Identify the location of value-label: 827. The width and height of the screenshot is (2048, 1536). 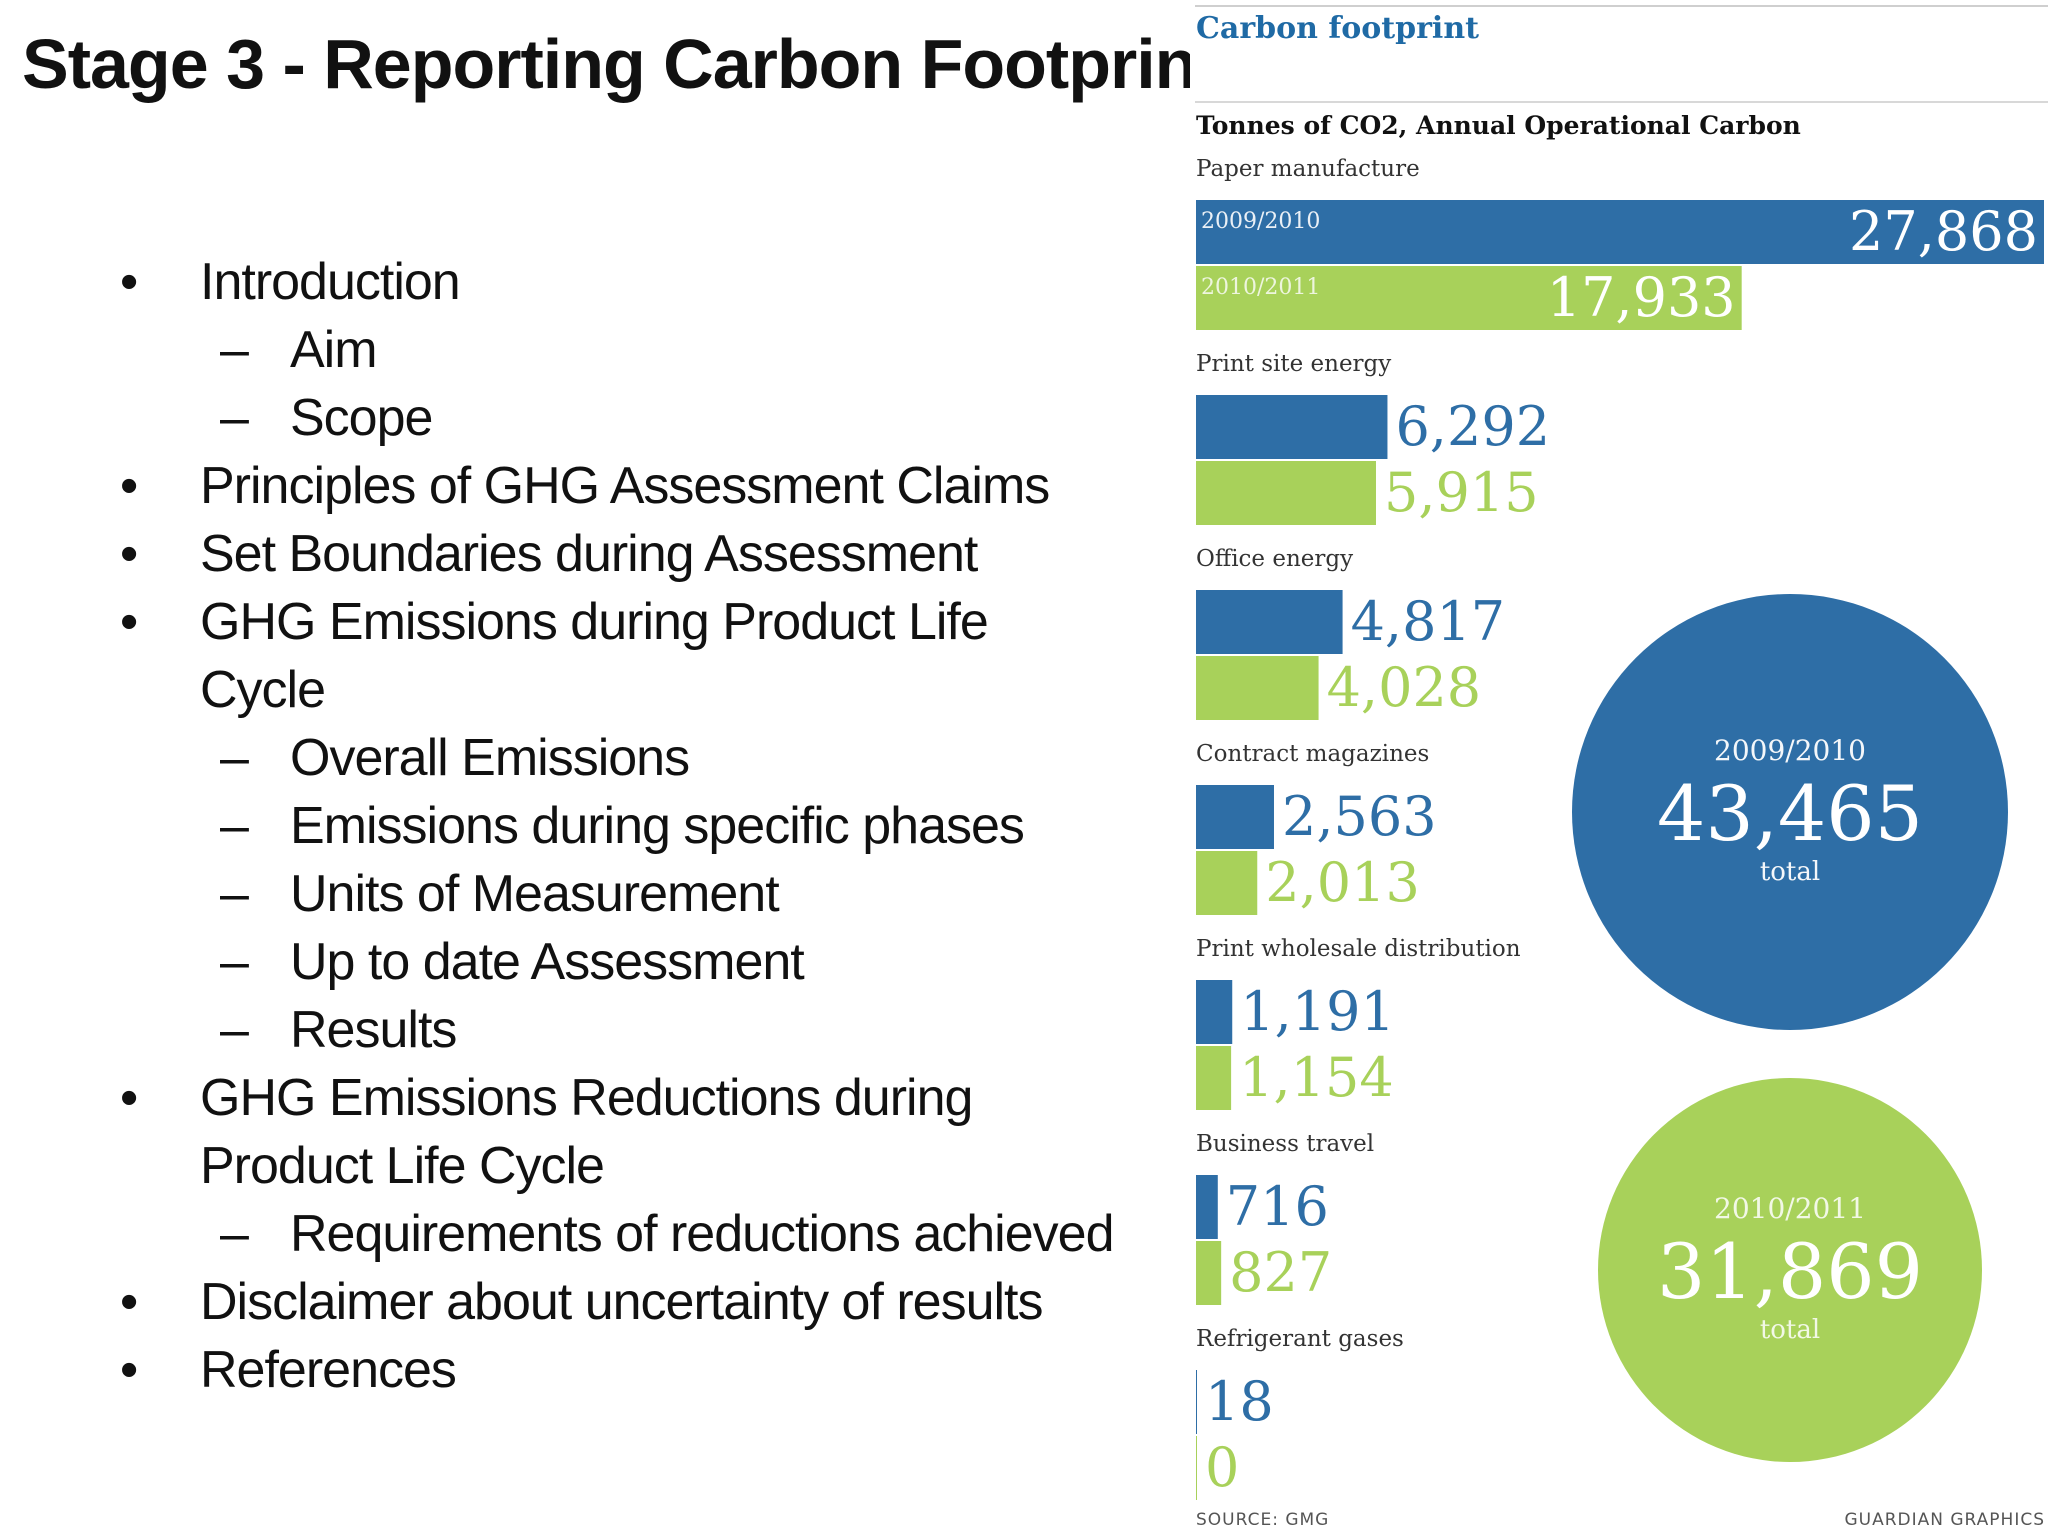
(1280, 1272).